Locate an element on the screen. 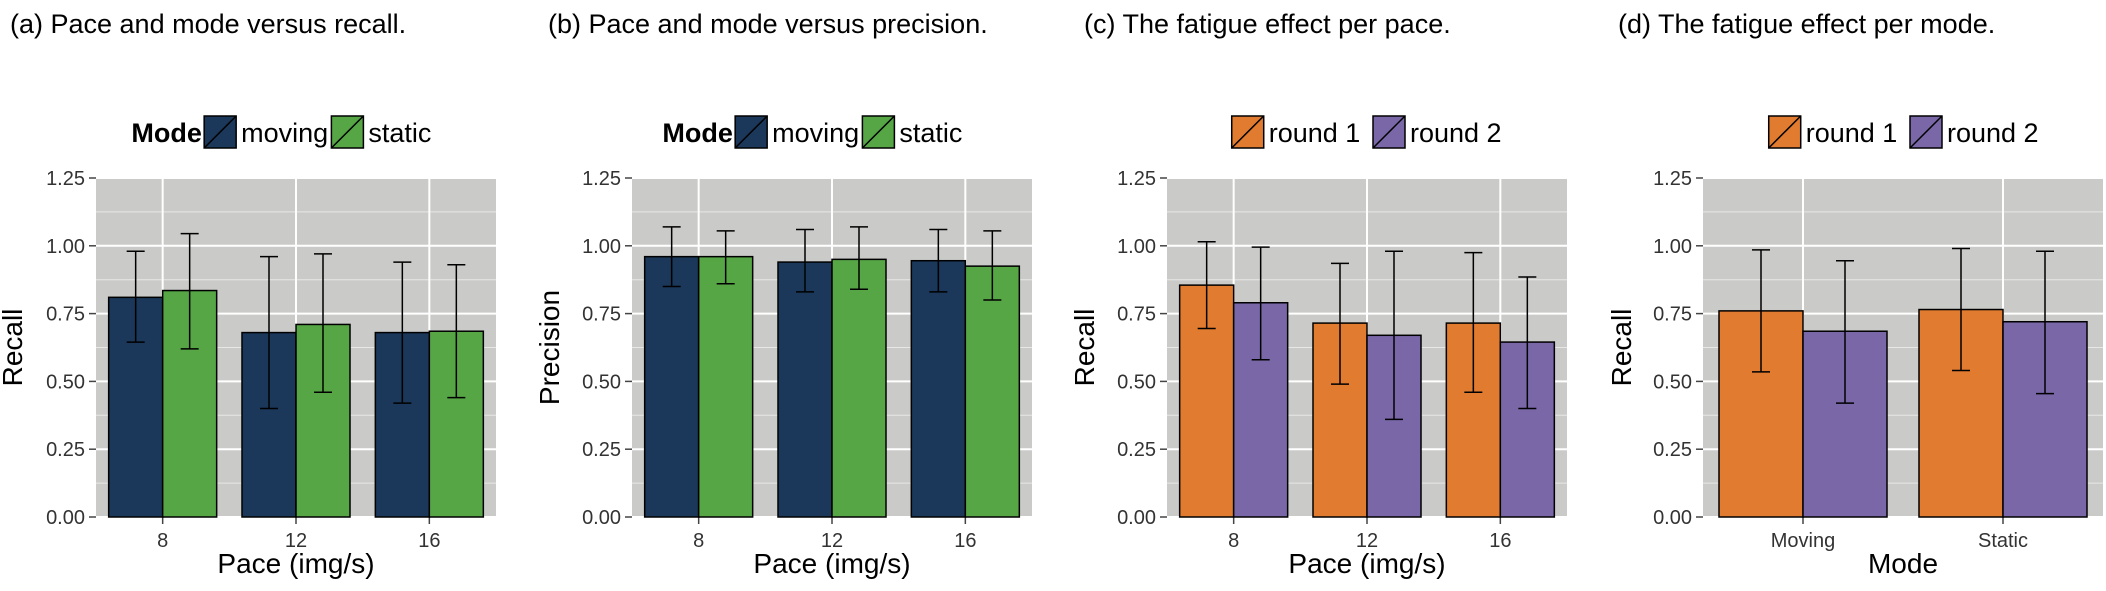 This screenshot has width=2106, height=591. chart-title: (b) Pace and mode versus precision. is located at coordinates (768, 24).